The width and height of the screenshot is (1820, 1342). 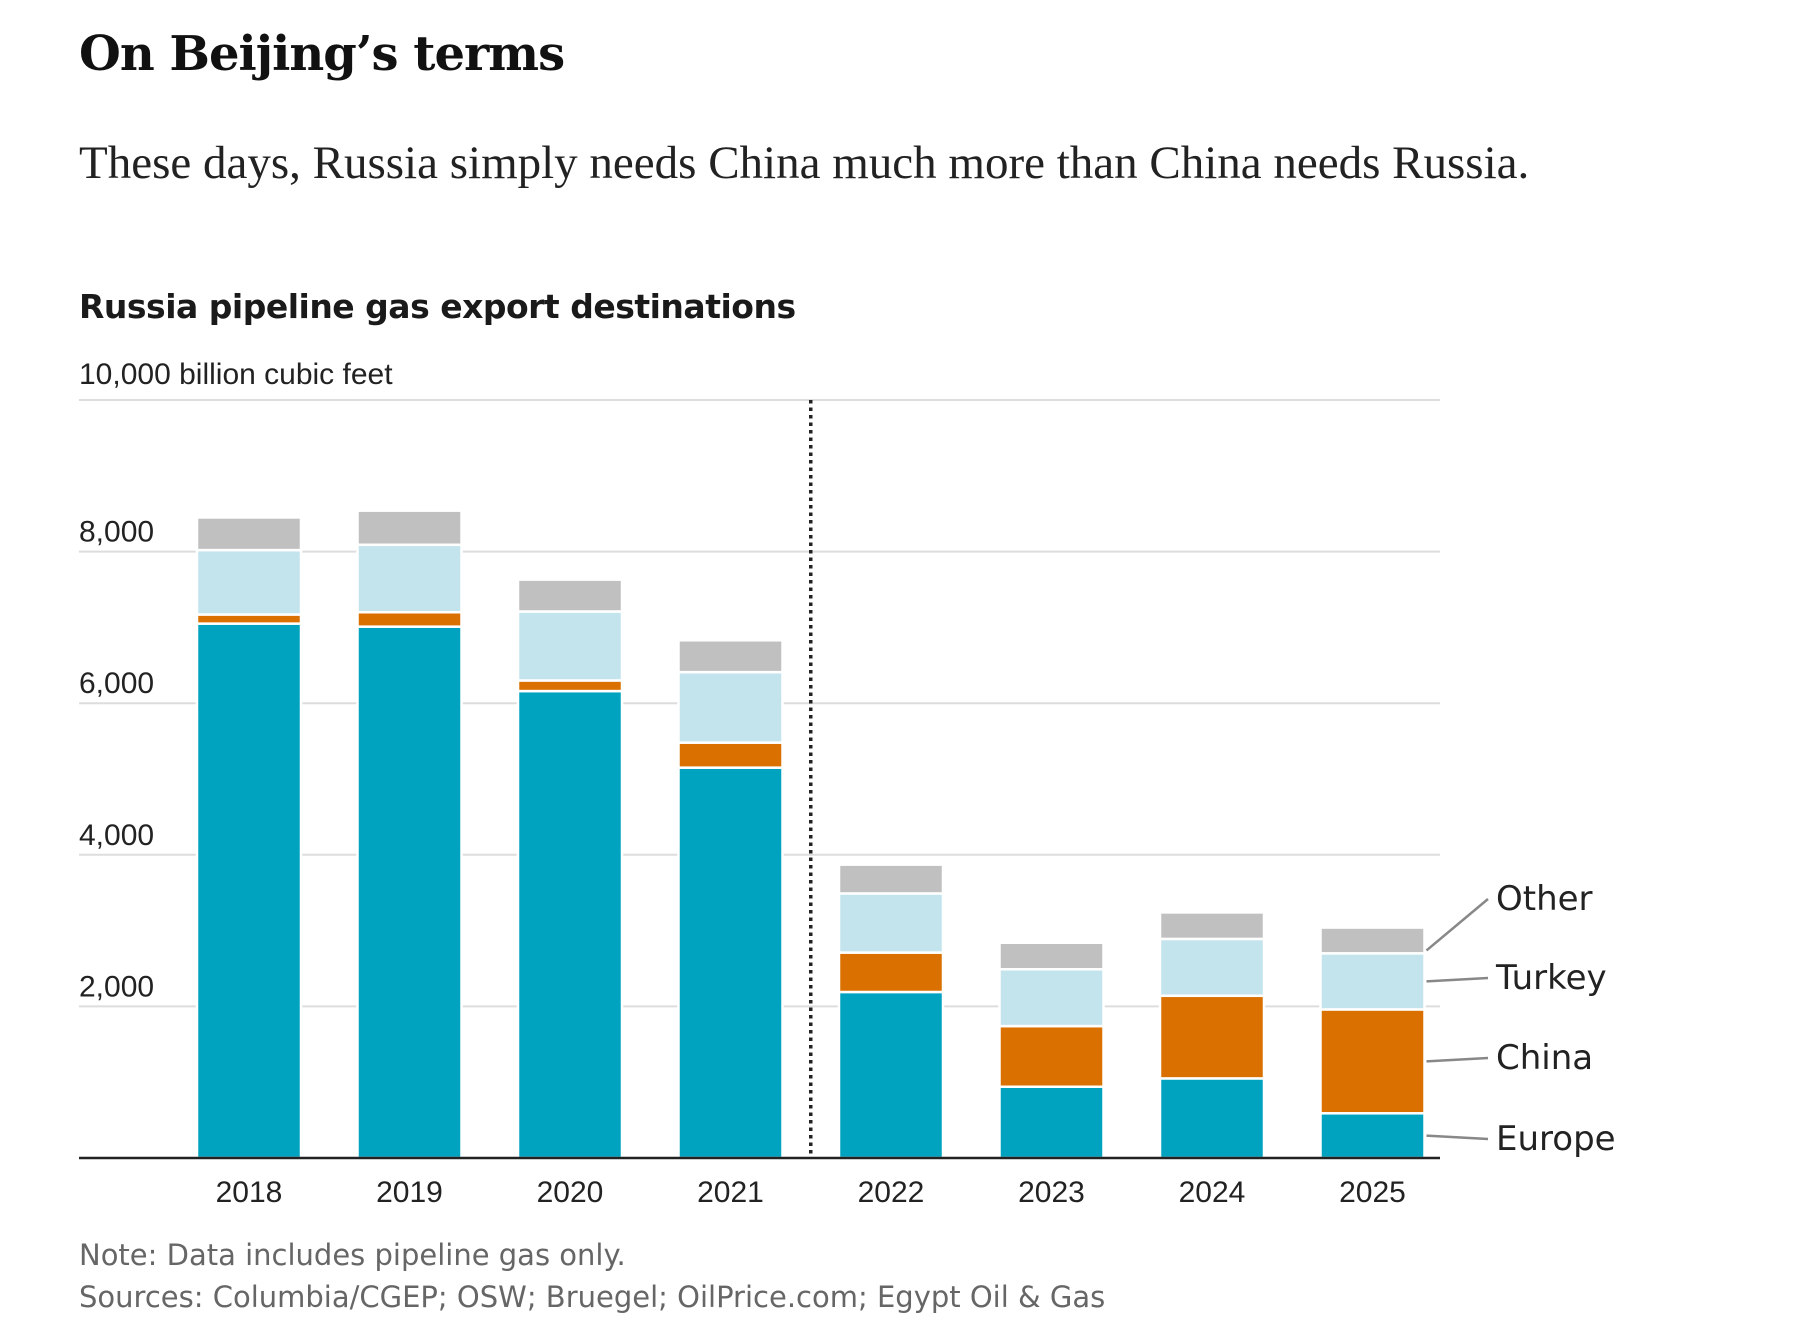 What do you see at coordinates (322, 54) in the screenshot?
I see `headline: On Beijing’s terms` at bounding box center [322, 54].